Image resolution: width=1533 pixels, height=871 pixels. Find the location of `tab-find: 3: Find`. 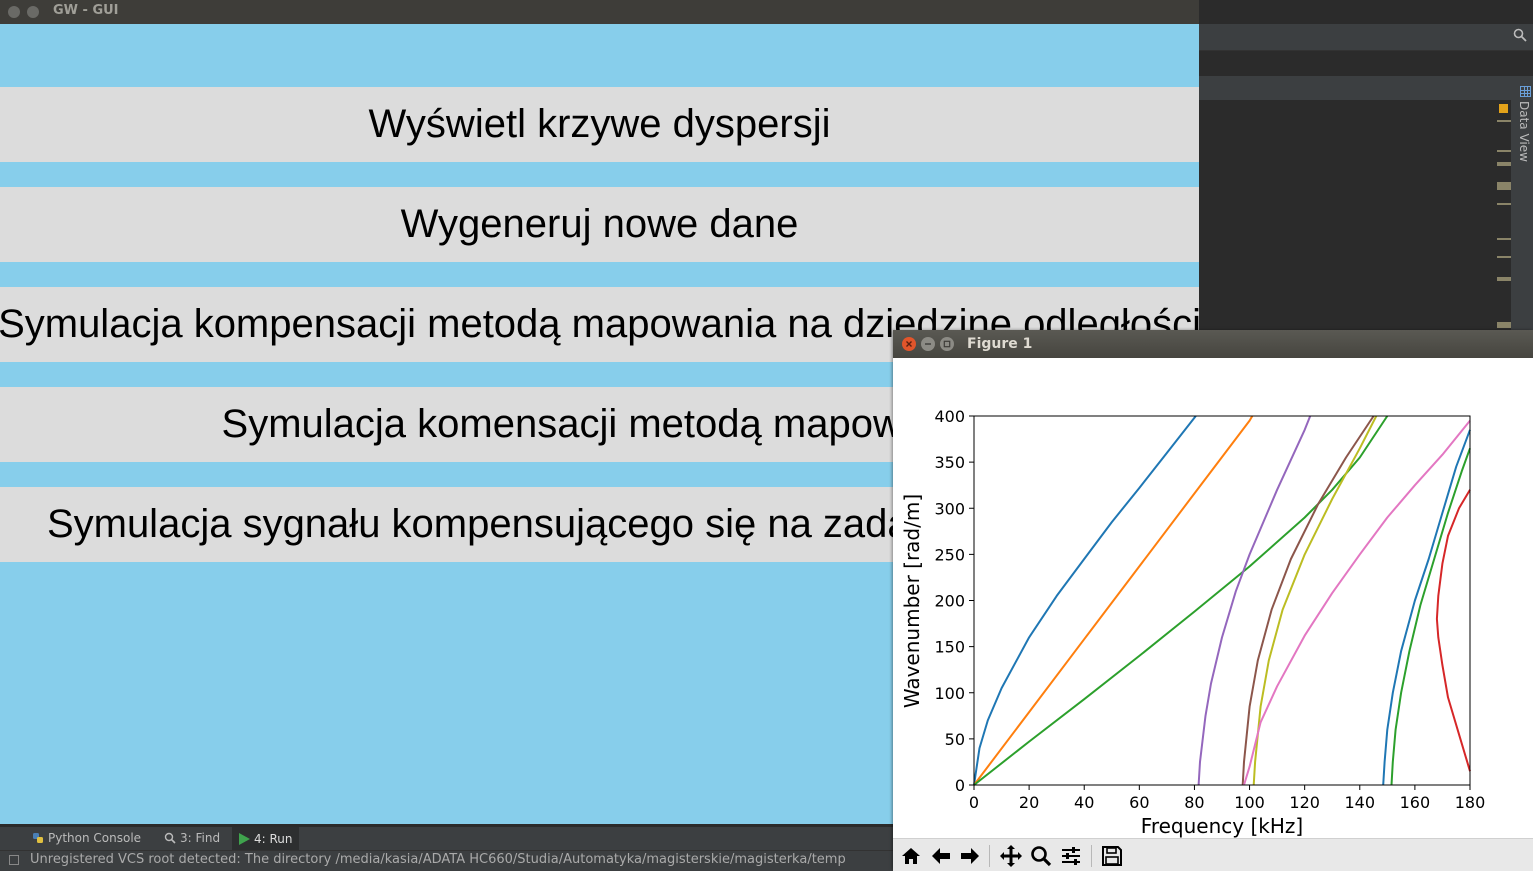

tab-find: 3: Find is located at coordinates (192, 838).